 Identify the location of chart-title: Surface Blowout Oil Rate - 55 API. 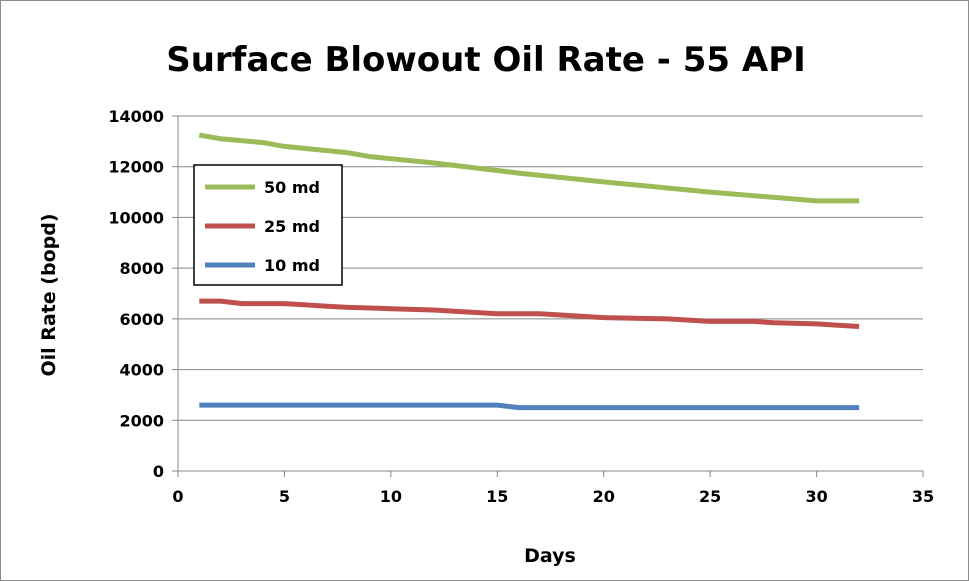
(486, 60).